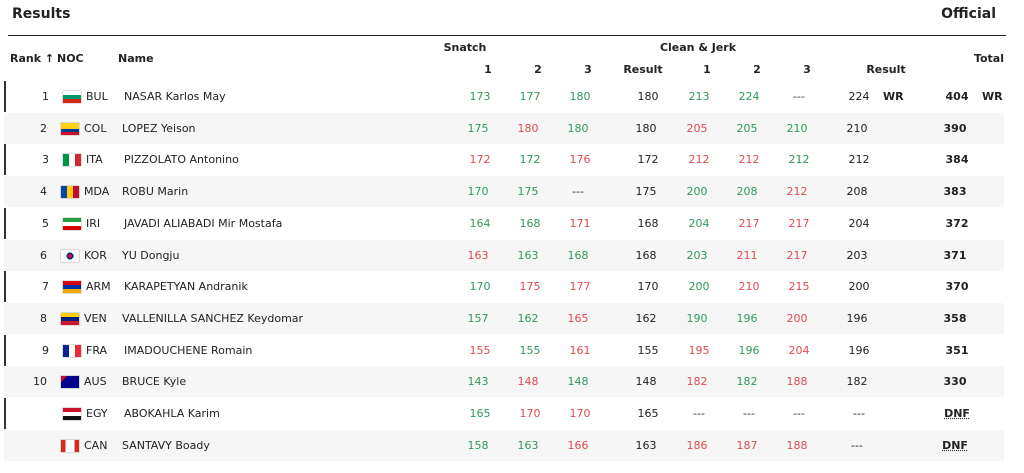 The width and height of the screenshot is (1024, 473). What do you see at coordinates (166, 445) in the screenshot?
I see `athlete-name: SANTAVY Boady` at bounding box center [166, 445].